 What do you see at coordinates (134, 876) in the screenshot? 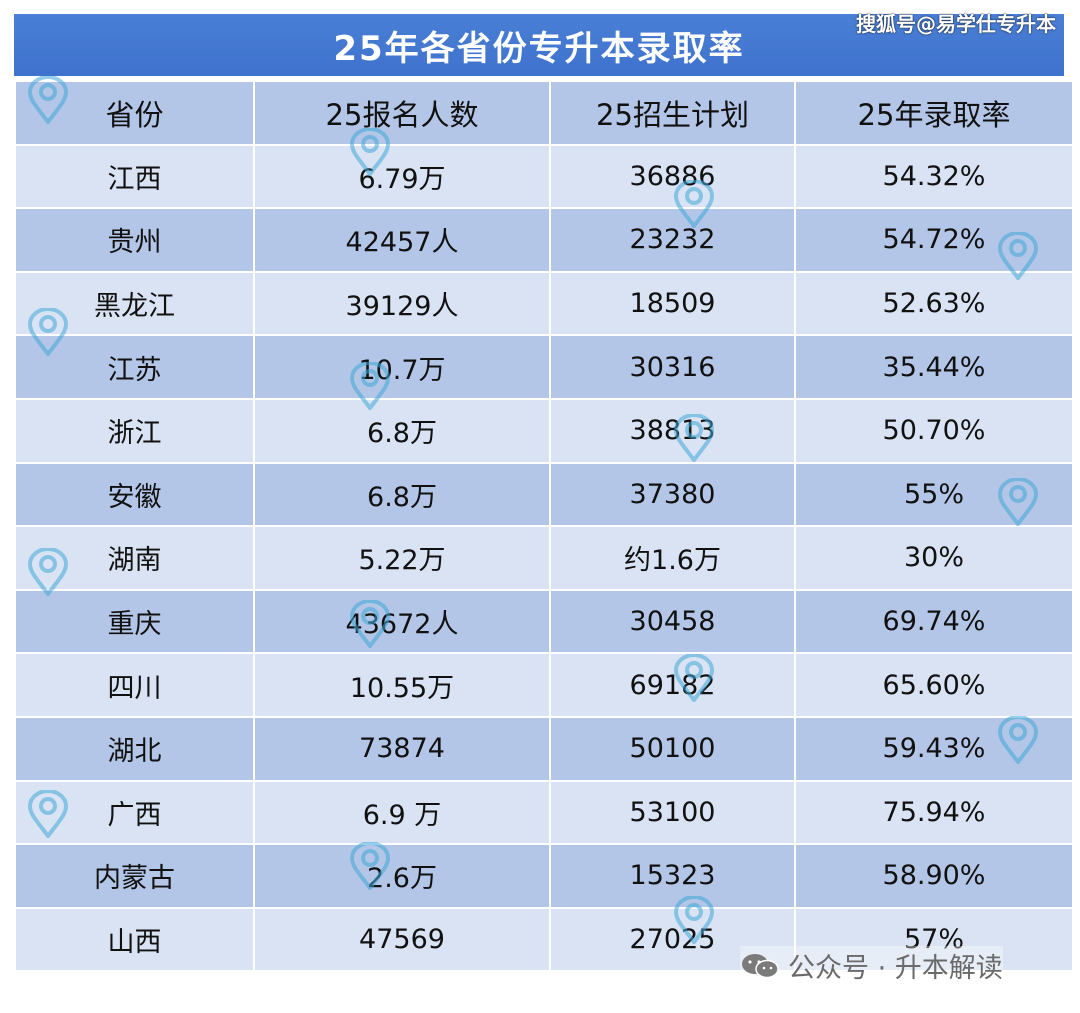
I see `table-cell: 内蒙古` at bounding box center [134, 876].